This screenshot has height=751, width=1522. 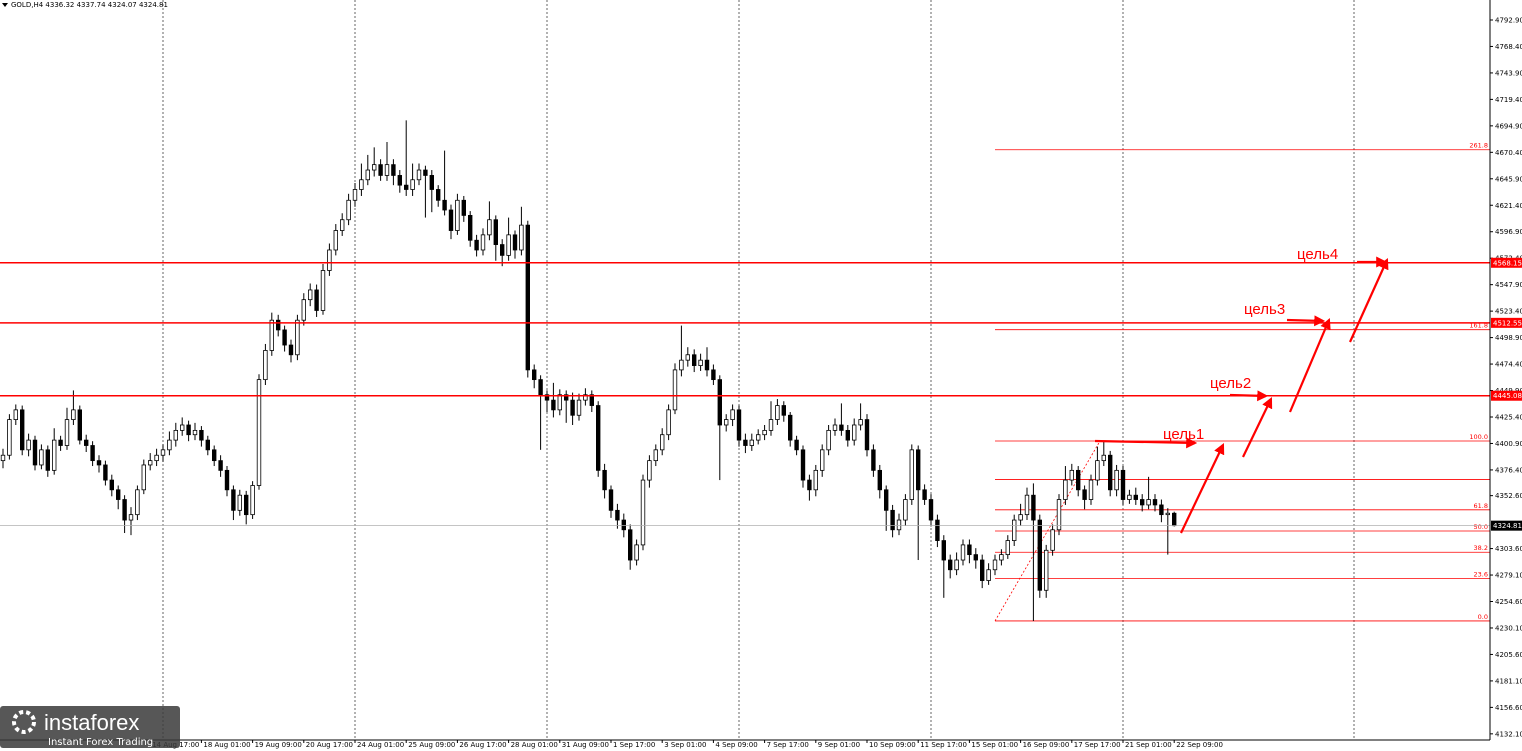 What do you see at coordinates (482, 745) in the screenshot?
I see `x-tick-label: 26 Aug 17:00` at bounding box center [482, 745].